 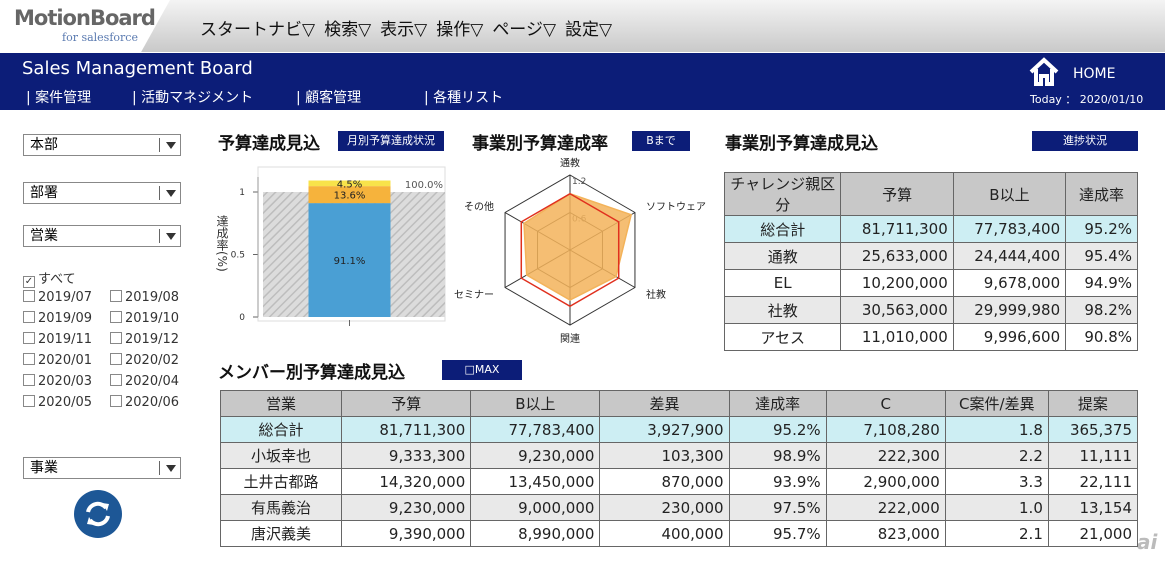 I want to click on menu-item: 設定▽, so click(x=589, y=30).